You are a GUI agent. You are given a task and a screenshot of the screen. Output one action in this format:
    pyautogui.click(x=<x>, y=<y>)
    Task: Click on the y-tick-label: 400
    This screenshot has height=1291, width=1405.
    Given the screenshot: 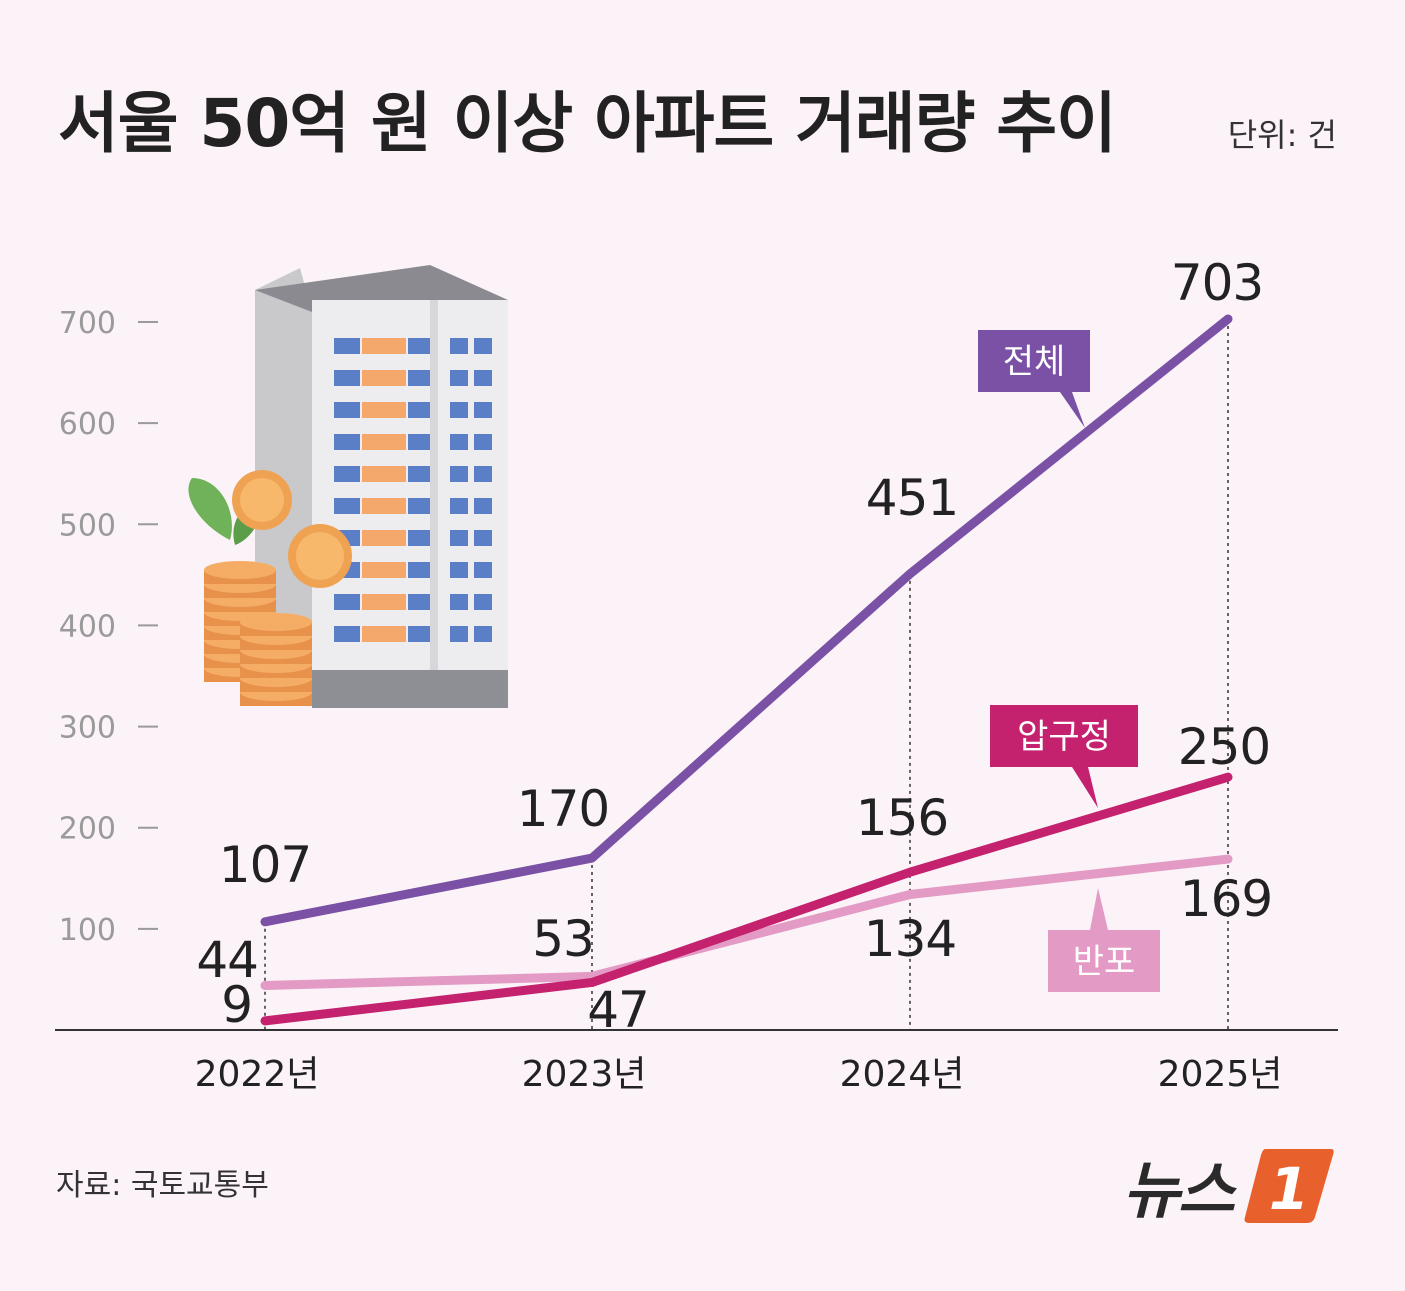 What is the action you would take?
    pyautogui.click(x=87, y=626)
    